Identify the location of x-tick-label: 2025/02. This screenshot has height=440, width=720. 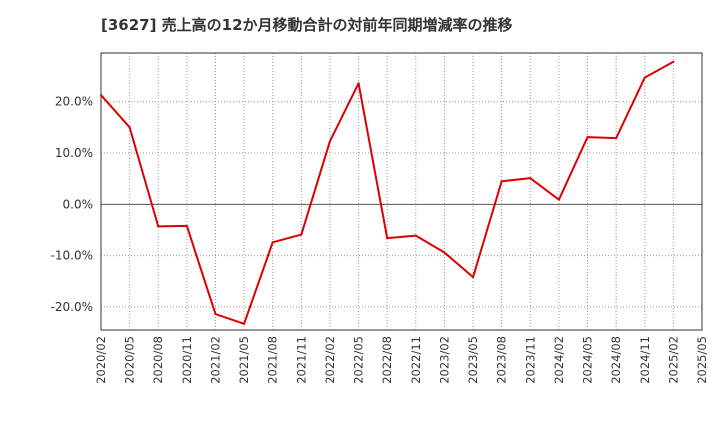
(673, 360).